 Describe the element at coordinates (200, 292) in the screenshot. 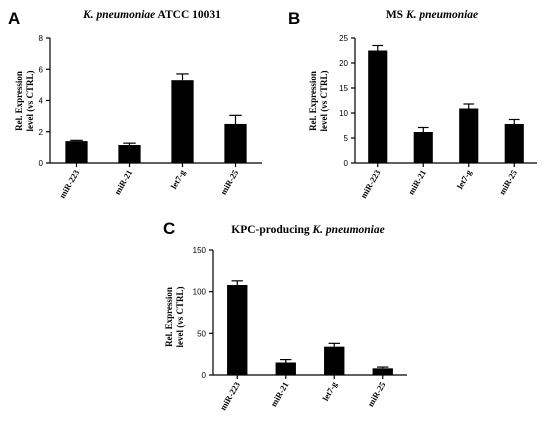

I see `panel-c-y-tick-label: 100` at that location.